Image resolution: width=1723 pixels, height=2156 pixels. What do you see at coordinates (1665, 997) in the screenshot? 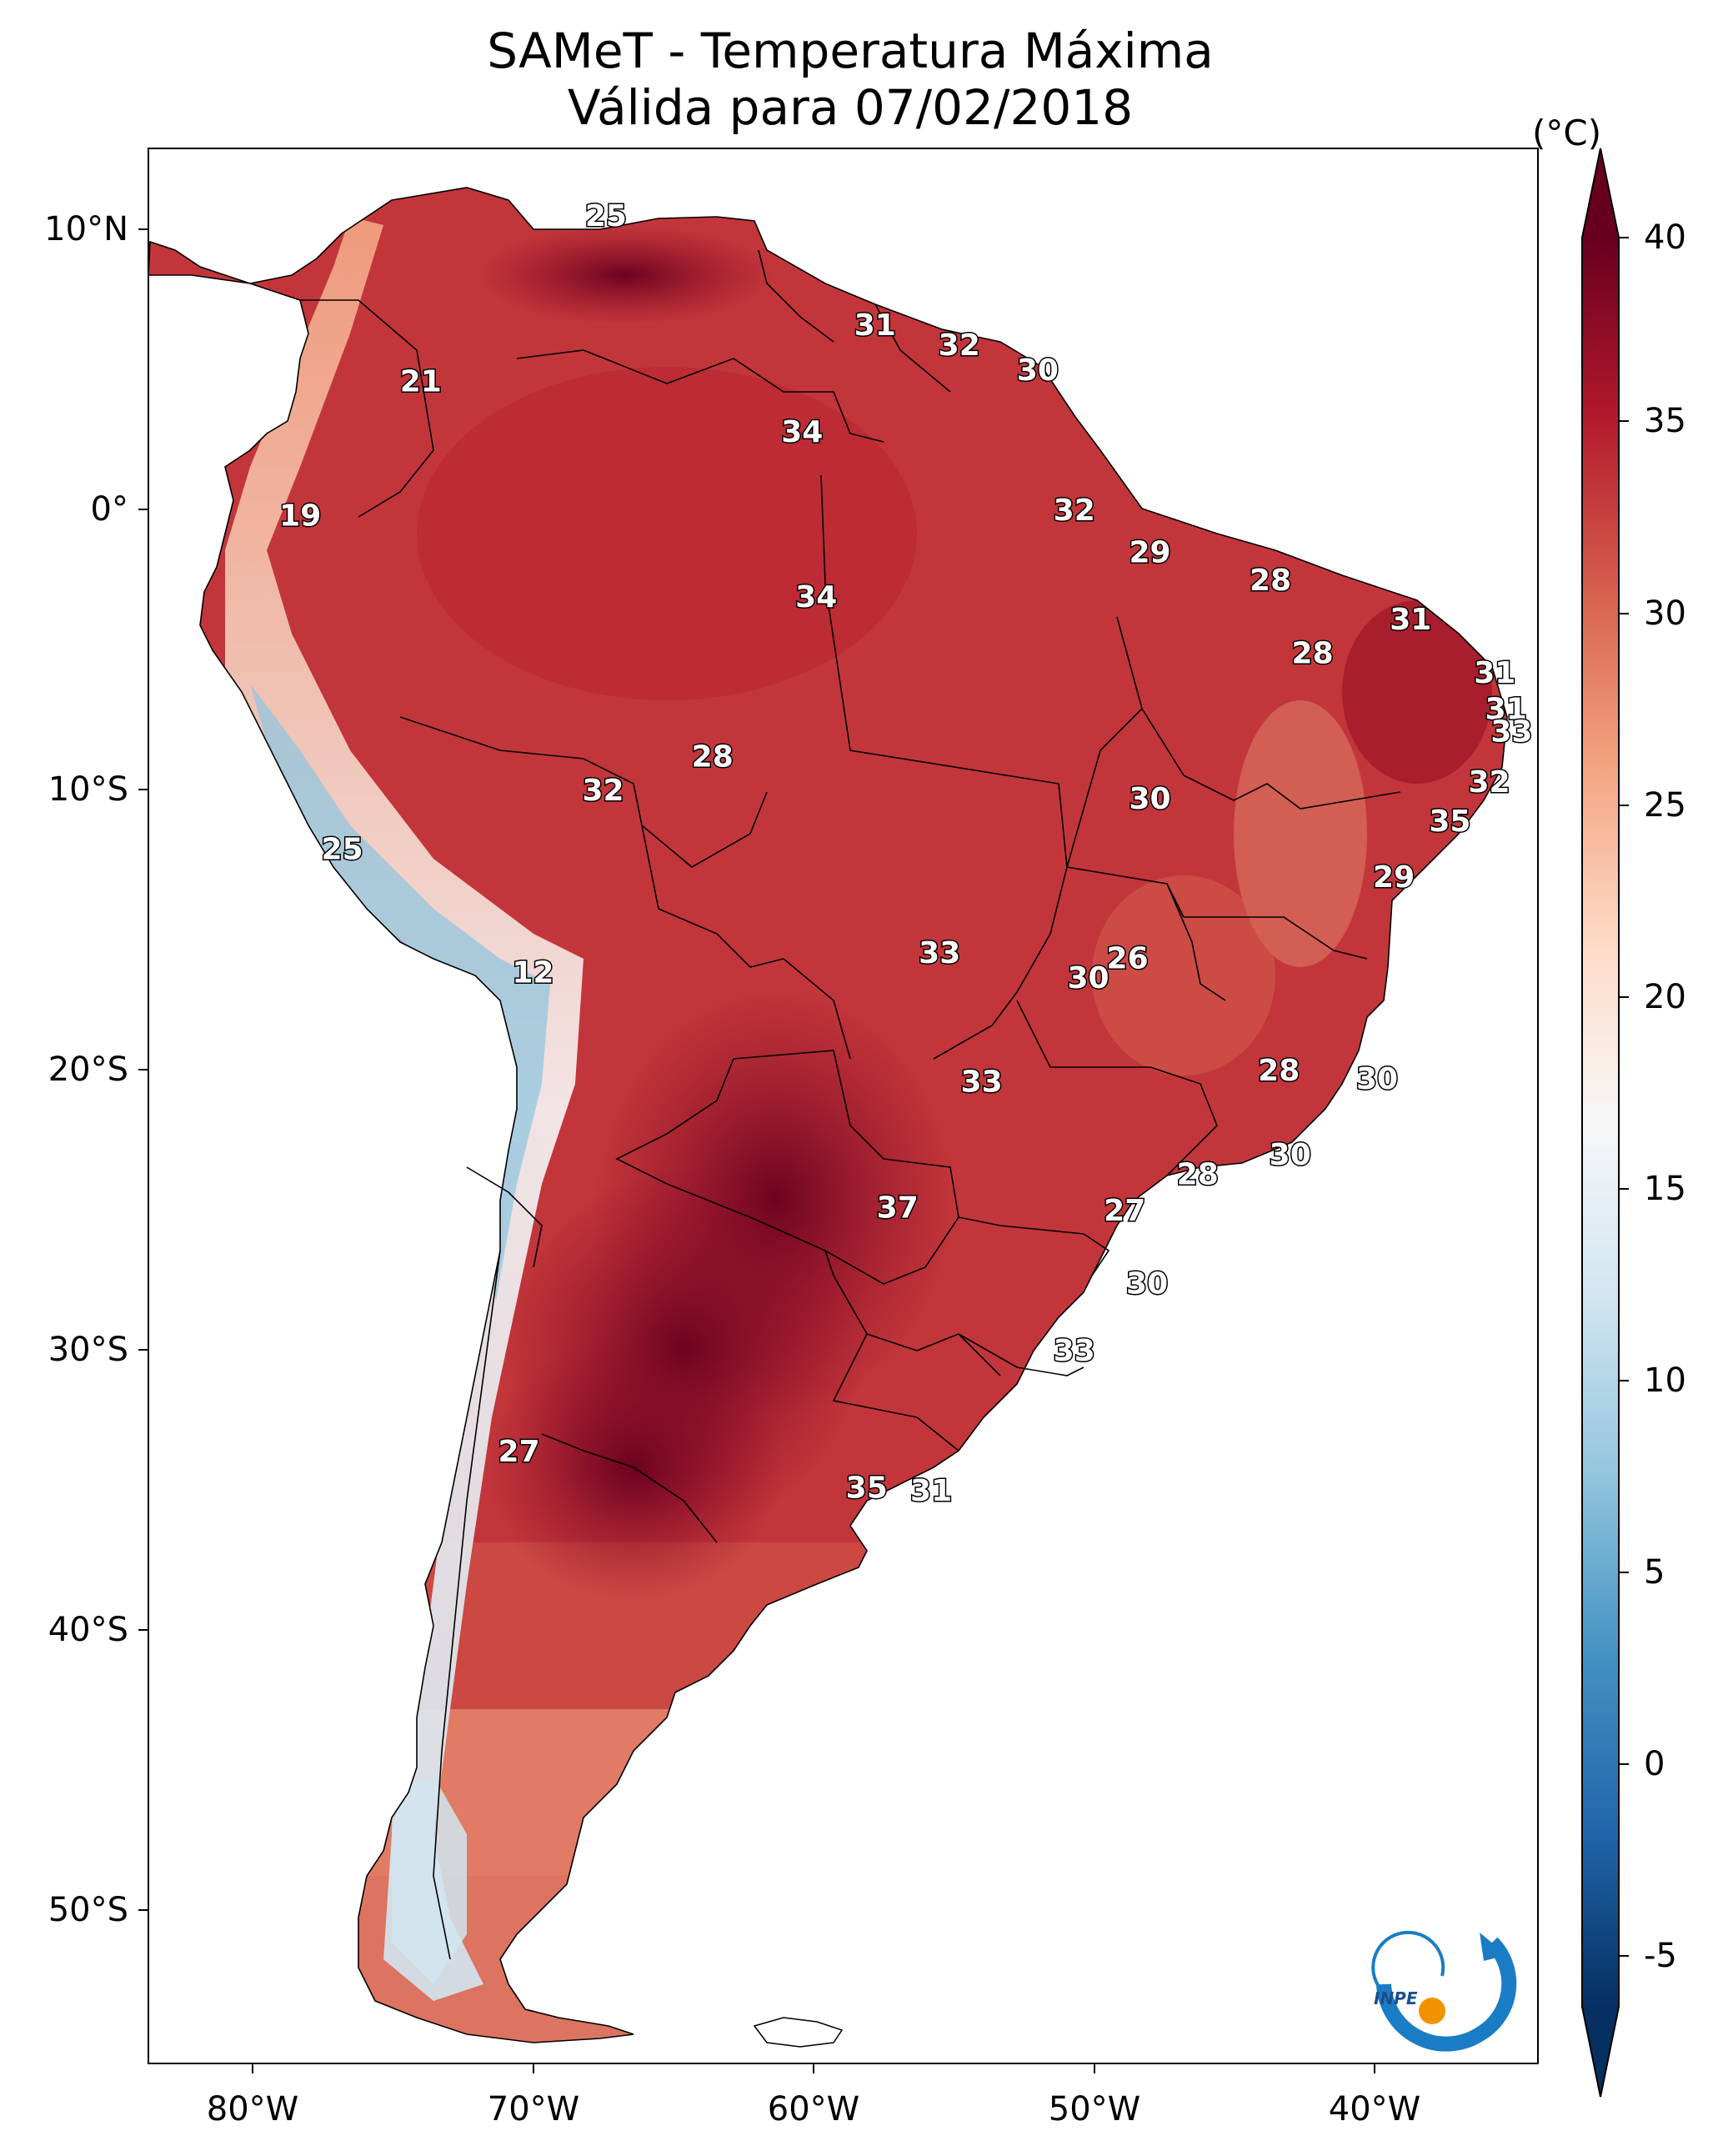
I see `colorbar-tick-20: 20` at bounding box center [1665, 997].